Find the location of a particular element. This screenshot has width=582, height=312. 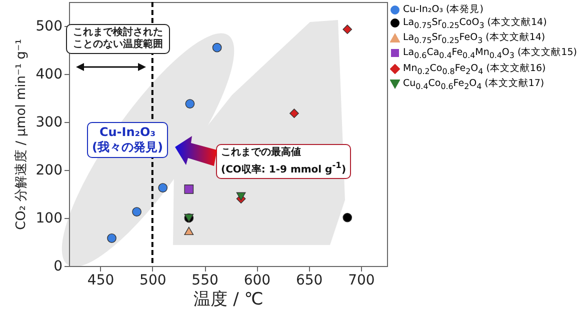

y-axis-title: CO₂ 分解速度 / μmol min⁻¹ g⁻¹ is located at coordinates (20, 134).